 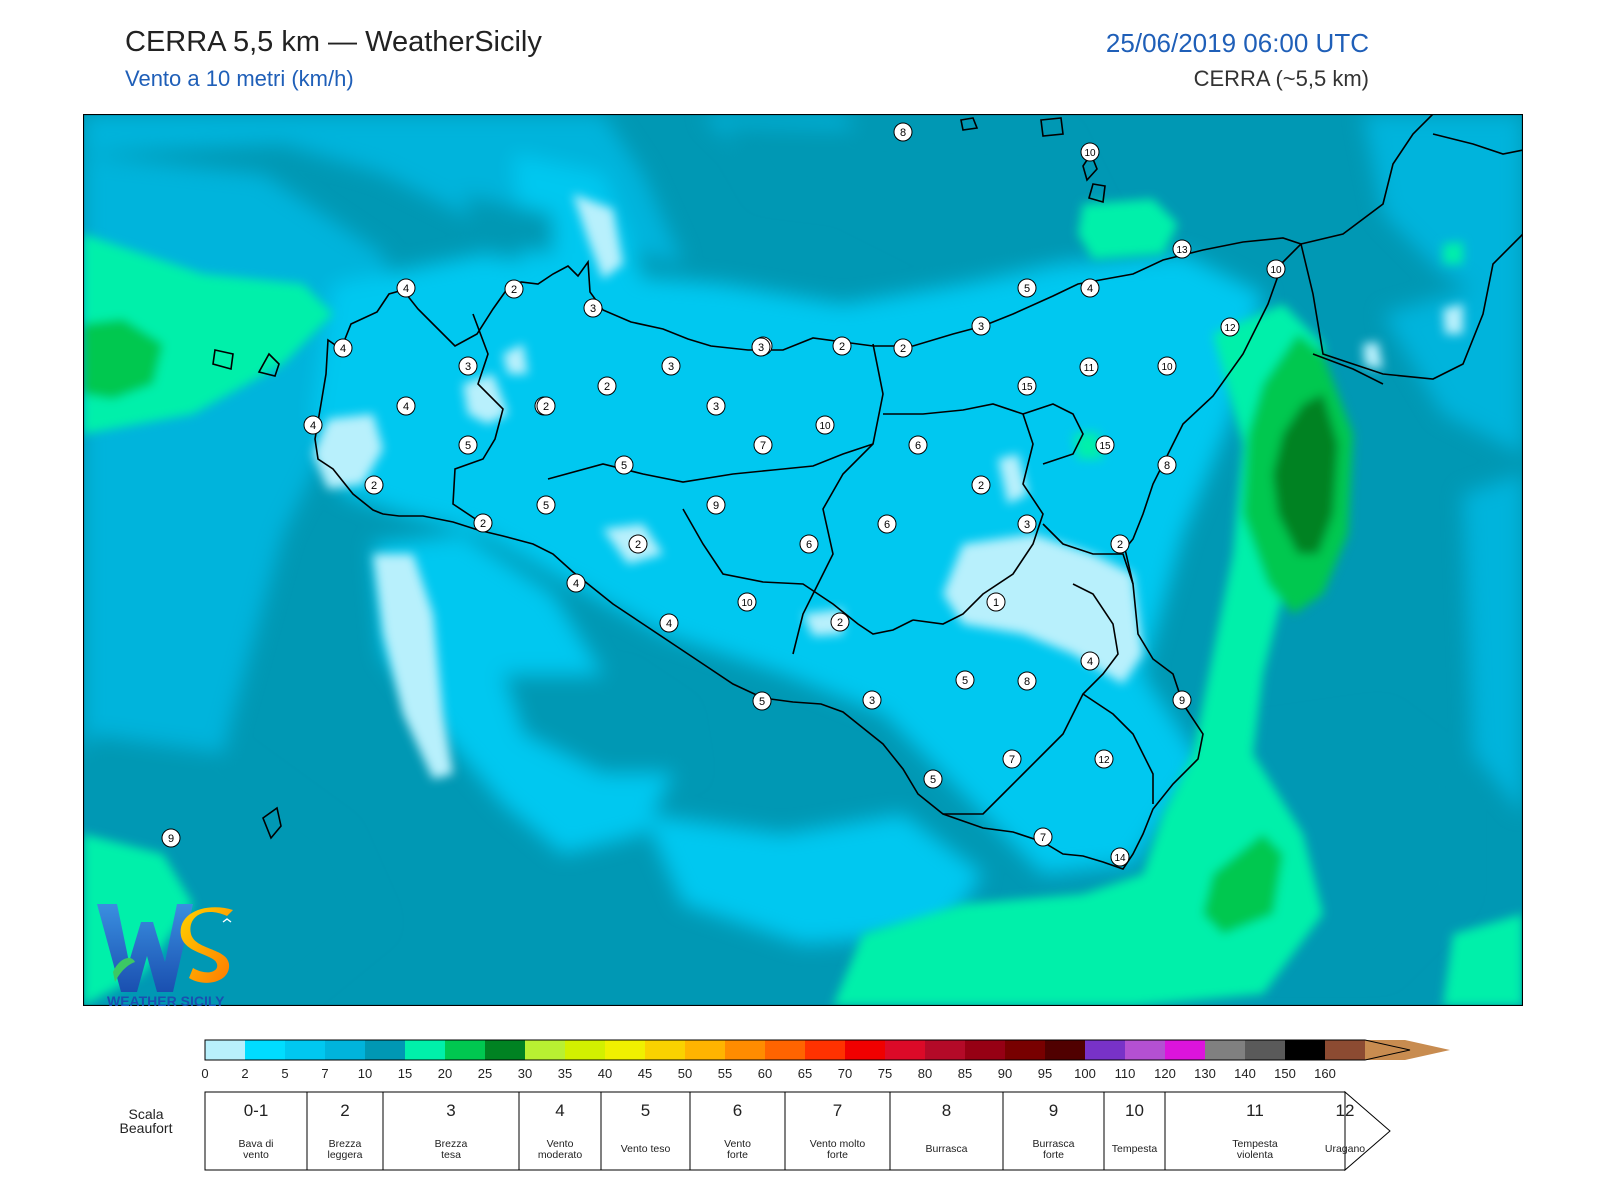 I want to click on station-marker: 9, so click(x=1182, y=700).